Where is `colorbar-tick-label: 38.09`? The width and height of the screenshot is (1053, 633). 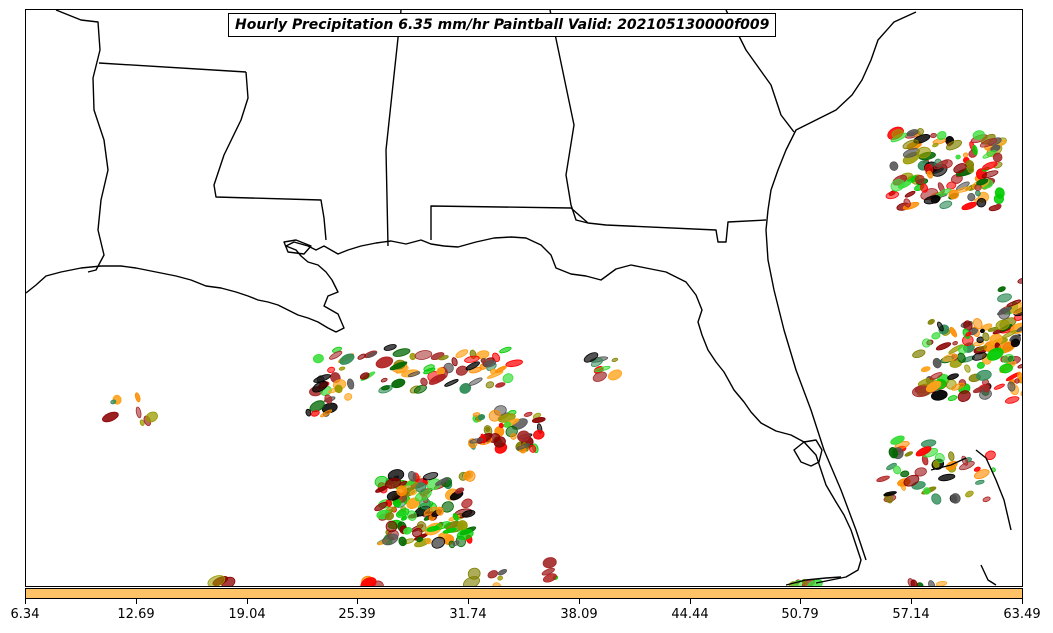
colorbar-tick-label: 38.09 is located at coordinates (579, 614).